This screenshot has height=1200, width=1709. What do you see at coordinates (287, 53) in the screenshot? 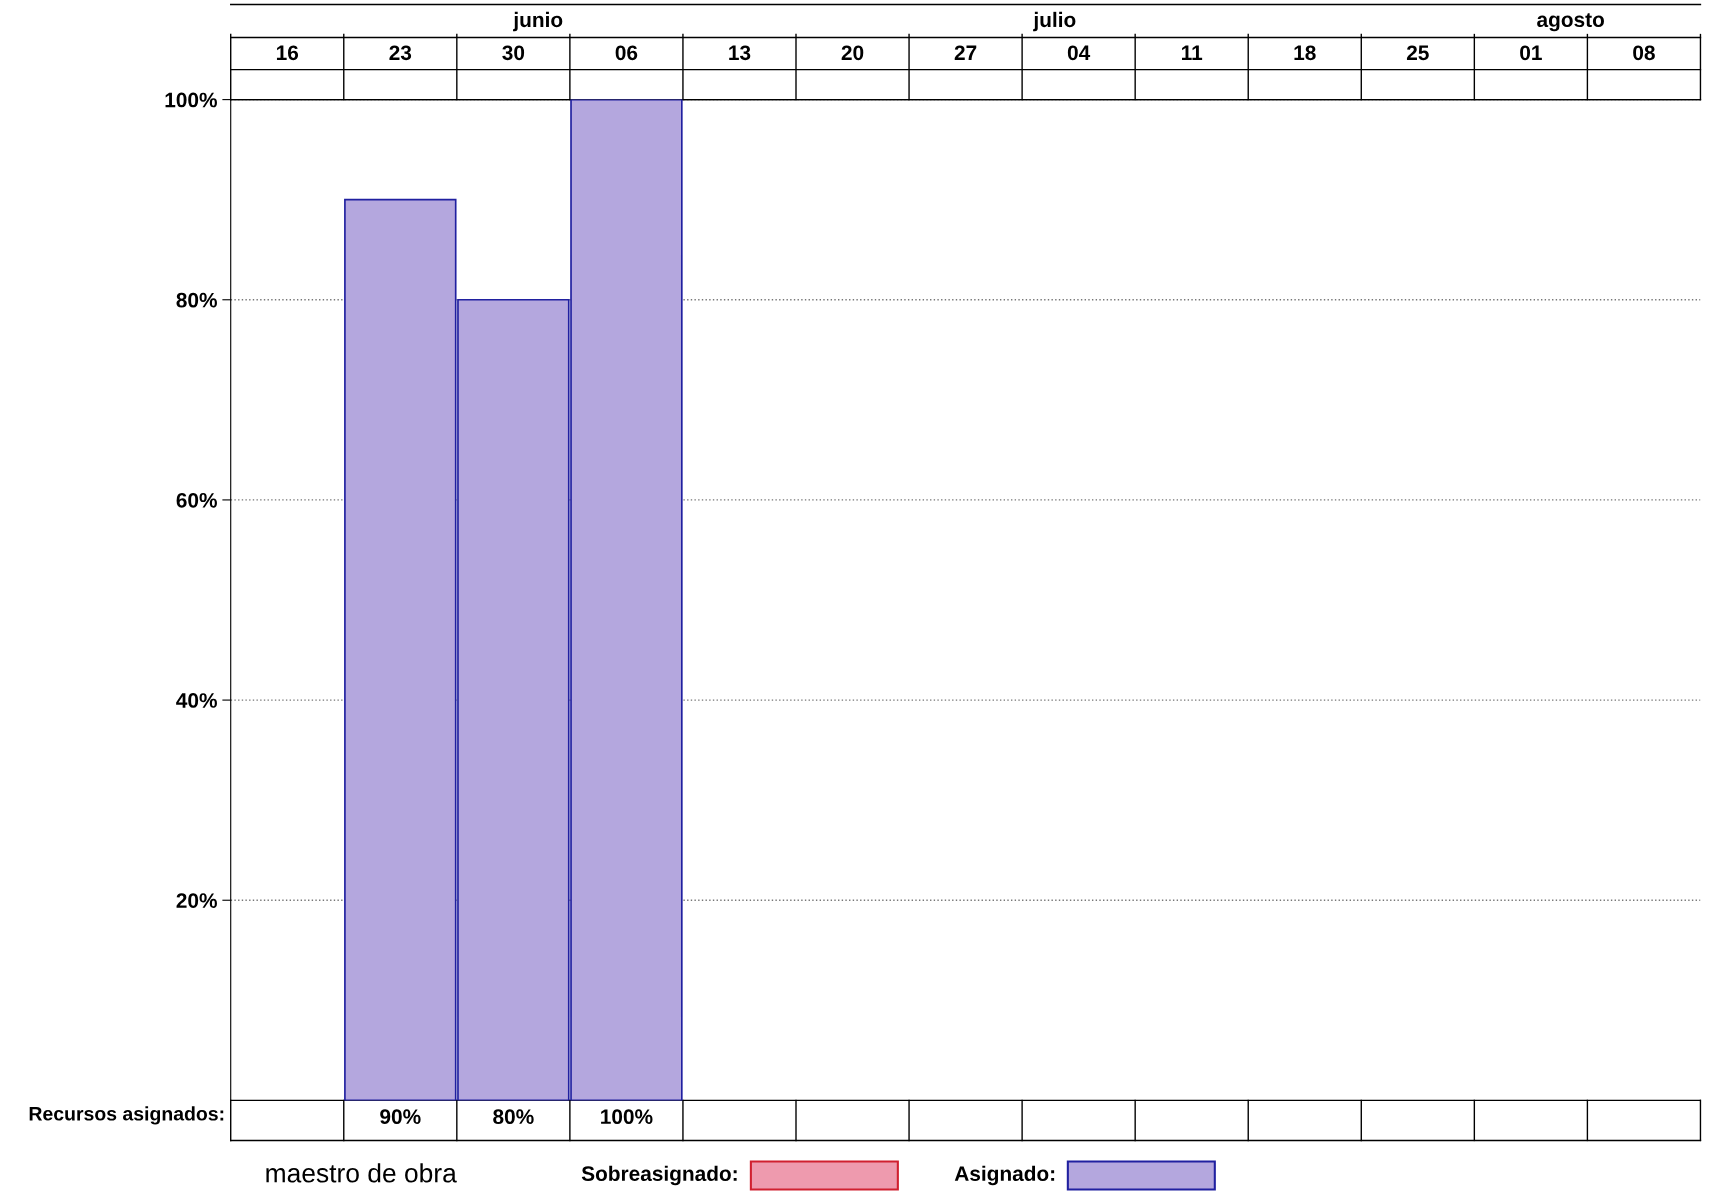
I see `x-tick-label: 16` at bounding box center [287, 53].